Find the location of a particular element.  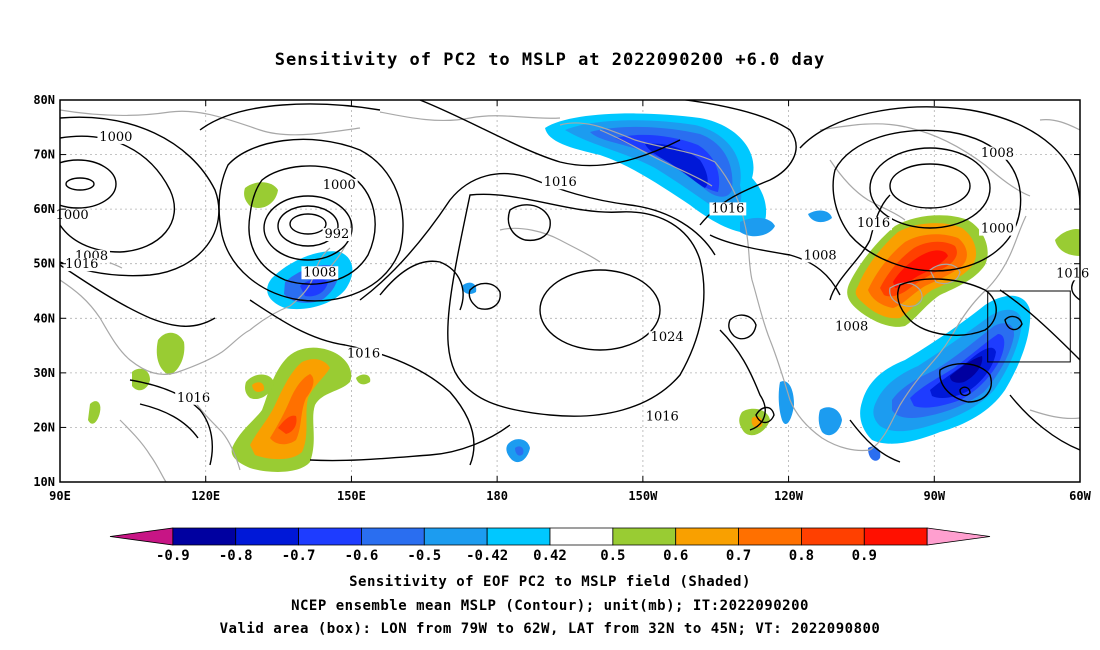

lon-label: 60W is located at coordinates (1080, 496).